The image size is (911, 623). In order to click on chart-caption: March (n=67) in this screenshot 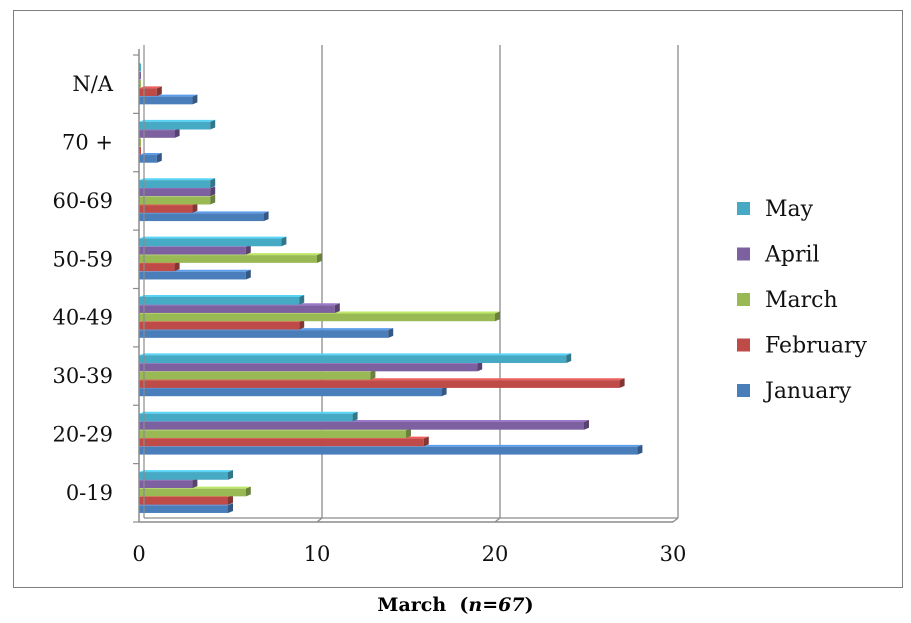, I will do `click(455, 605)`.